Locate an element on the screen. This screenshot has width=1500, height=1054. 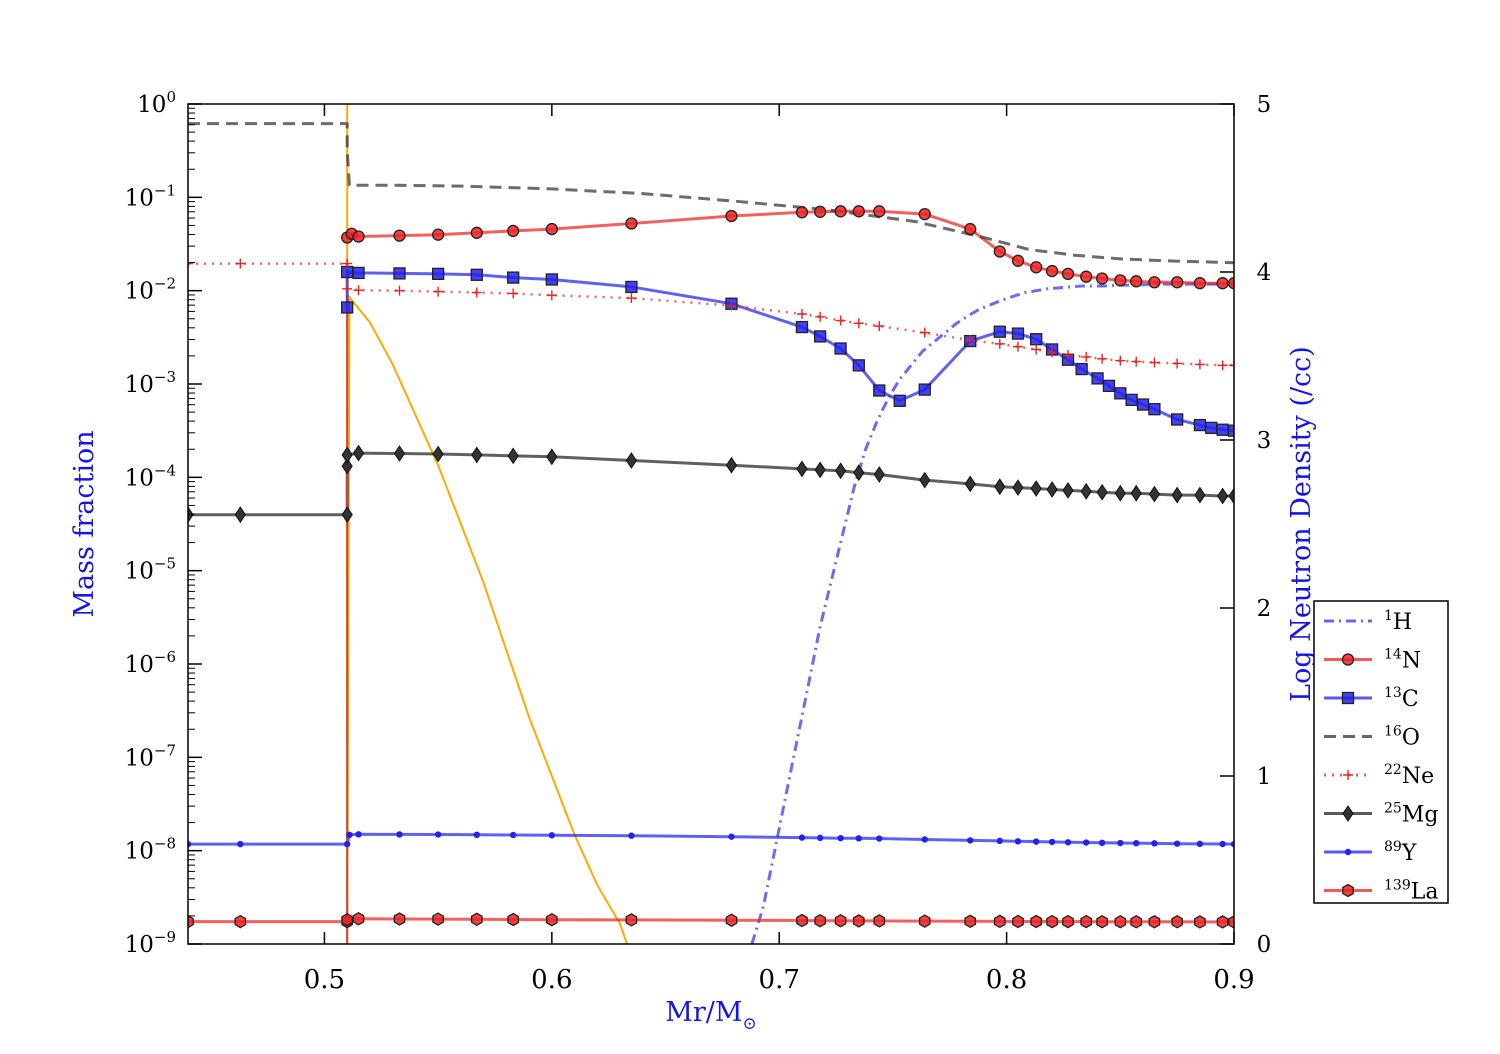
x-tick-label: 0.7 is located at coordinates (779, 980).